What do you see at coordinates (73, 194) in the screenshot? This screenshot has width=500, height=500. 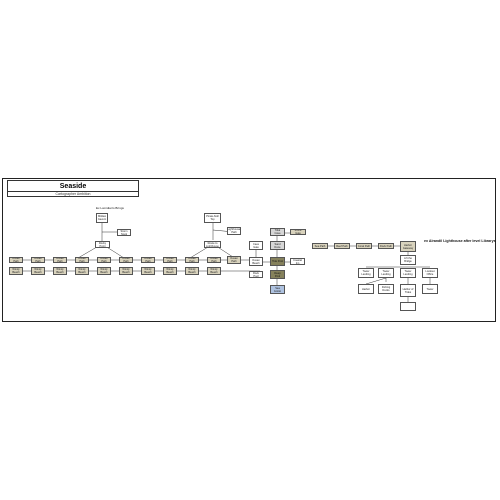 I see `diagram-subtitle: Cartographer Ambition` at bounding box center [73, 194].